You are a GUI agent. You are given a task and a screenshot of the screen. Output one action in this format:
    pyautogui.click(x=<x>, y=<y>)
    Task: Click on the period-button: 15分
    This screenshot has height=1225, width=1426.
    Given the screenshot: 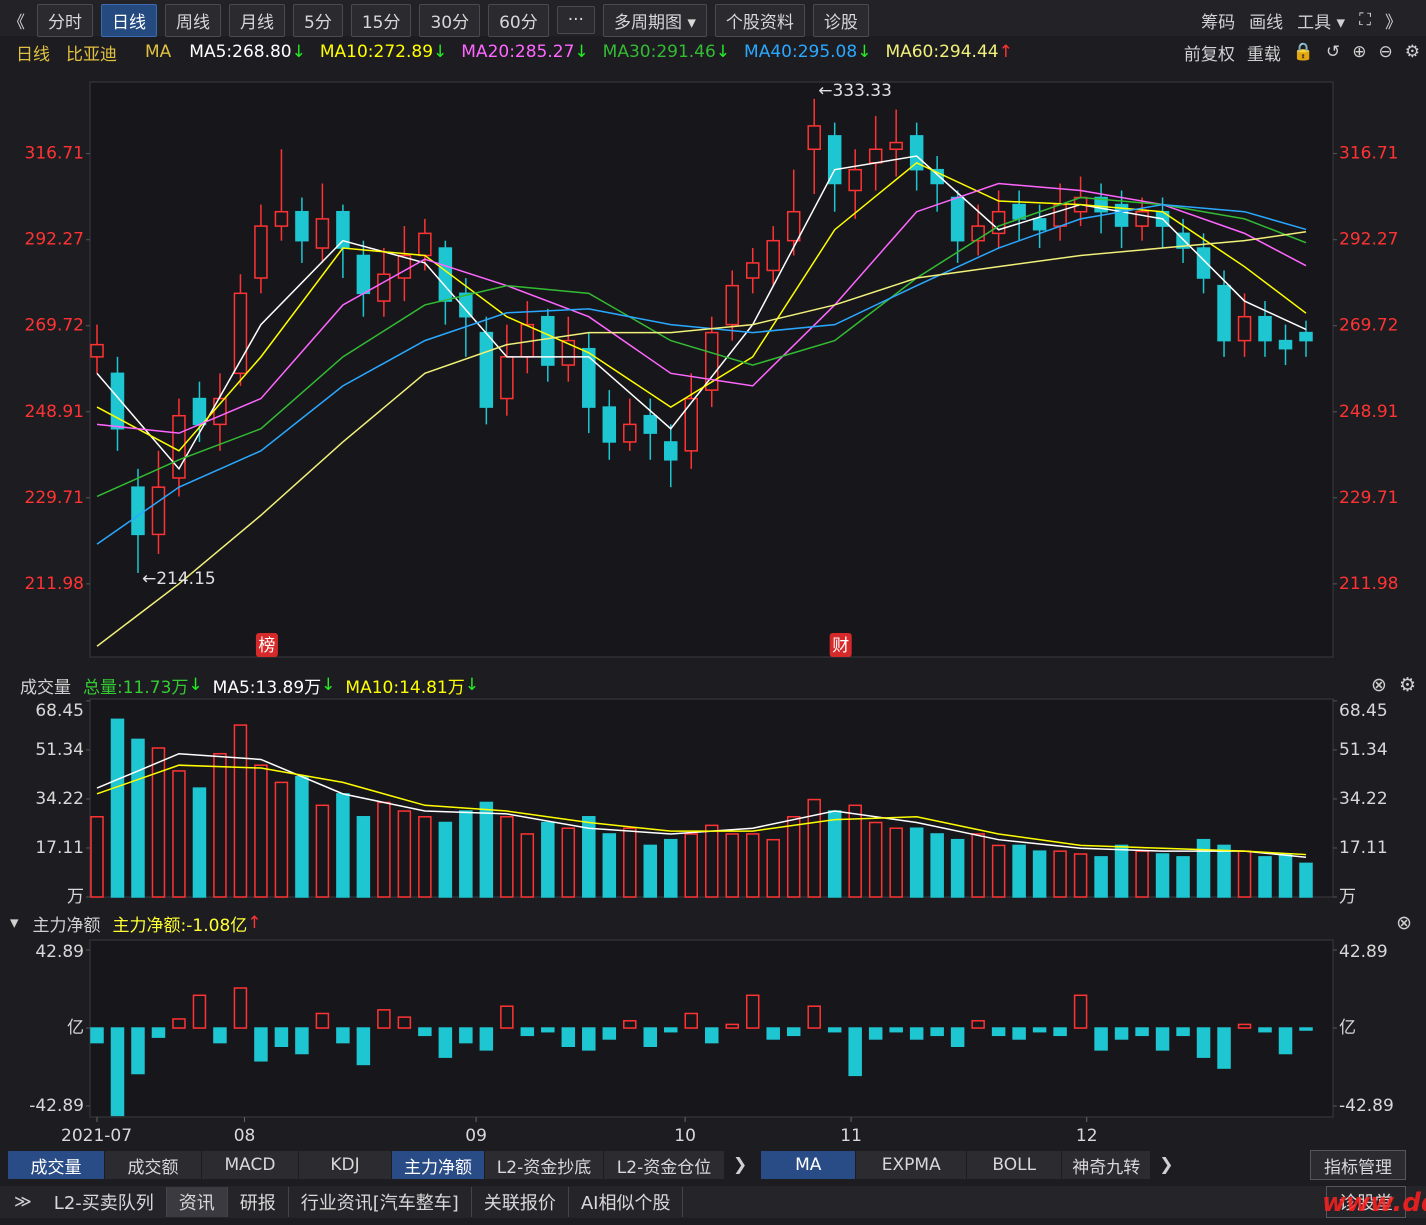 What is the action you would take?
    pyautogui.click(x=381, y=20)
    